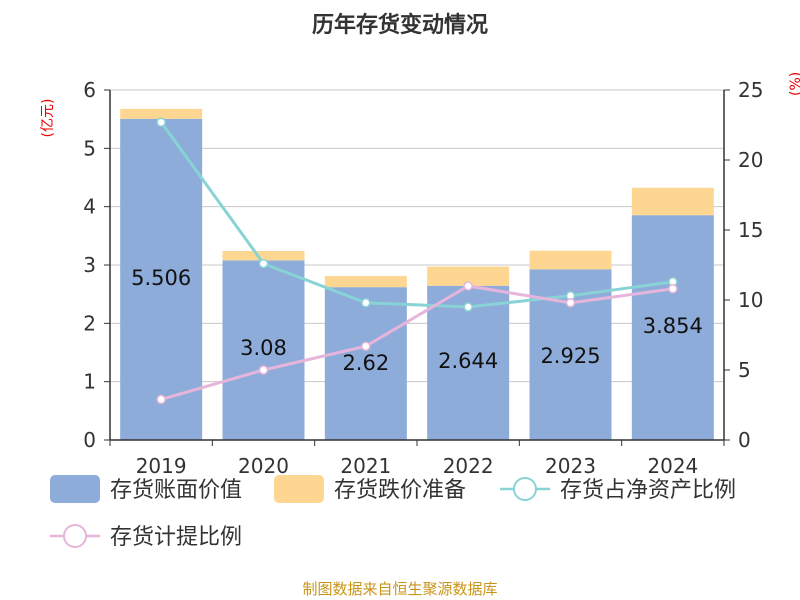  I want to click on y-left-tick-label: 5, so click(89, 148).